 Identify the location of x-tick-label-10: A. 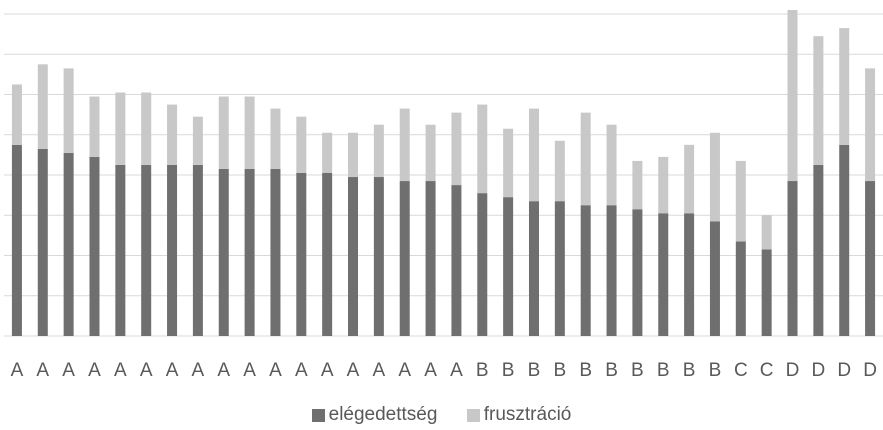
(249, 370).